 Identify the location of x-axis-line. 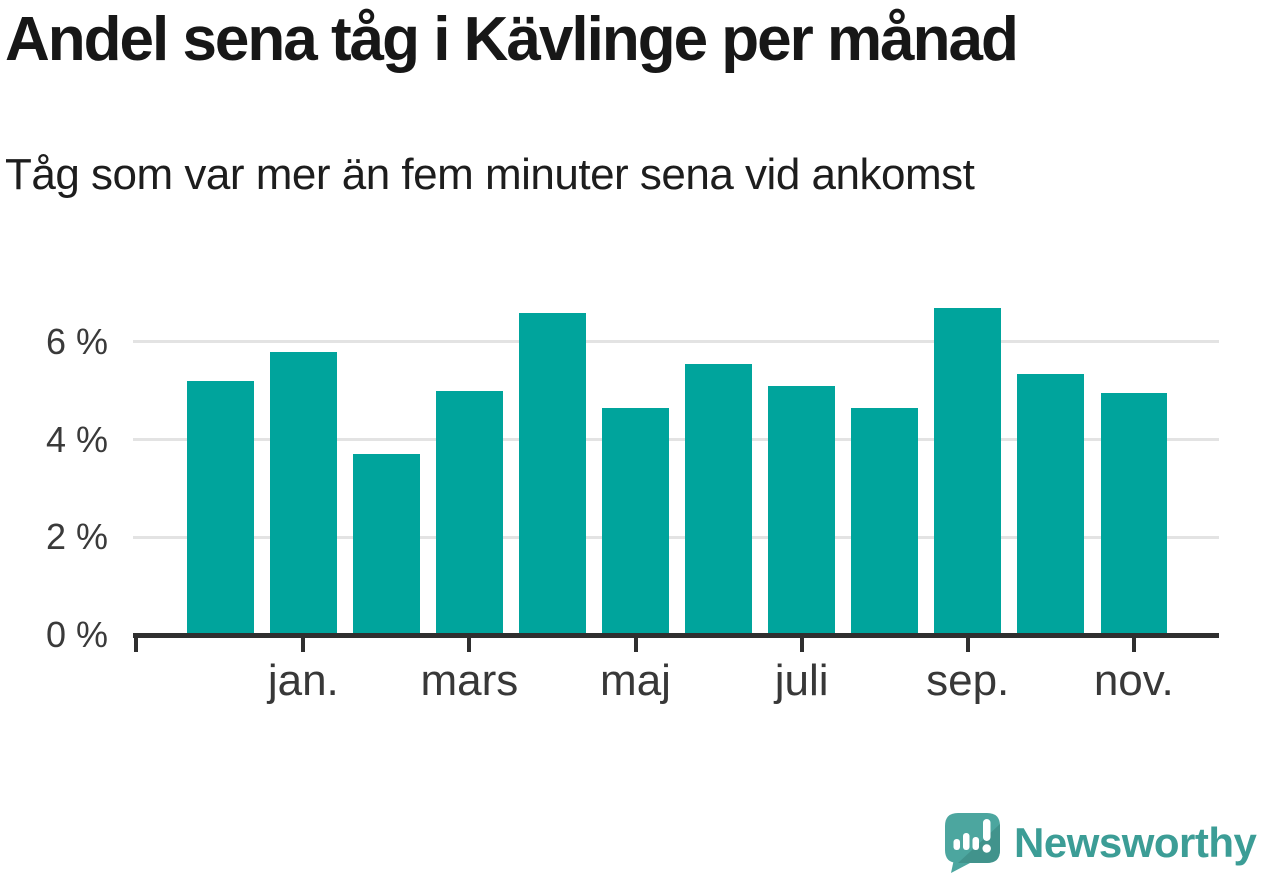
(676, 635).